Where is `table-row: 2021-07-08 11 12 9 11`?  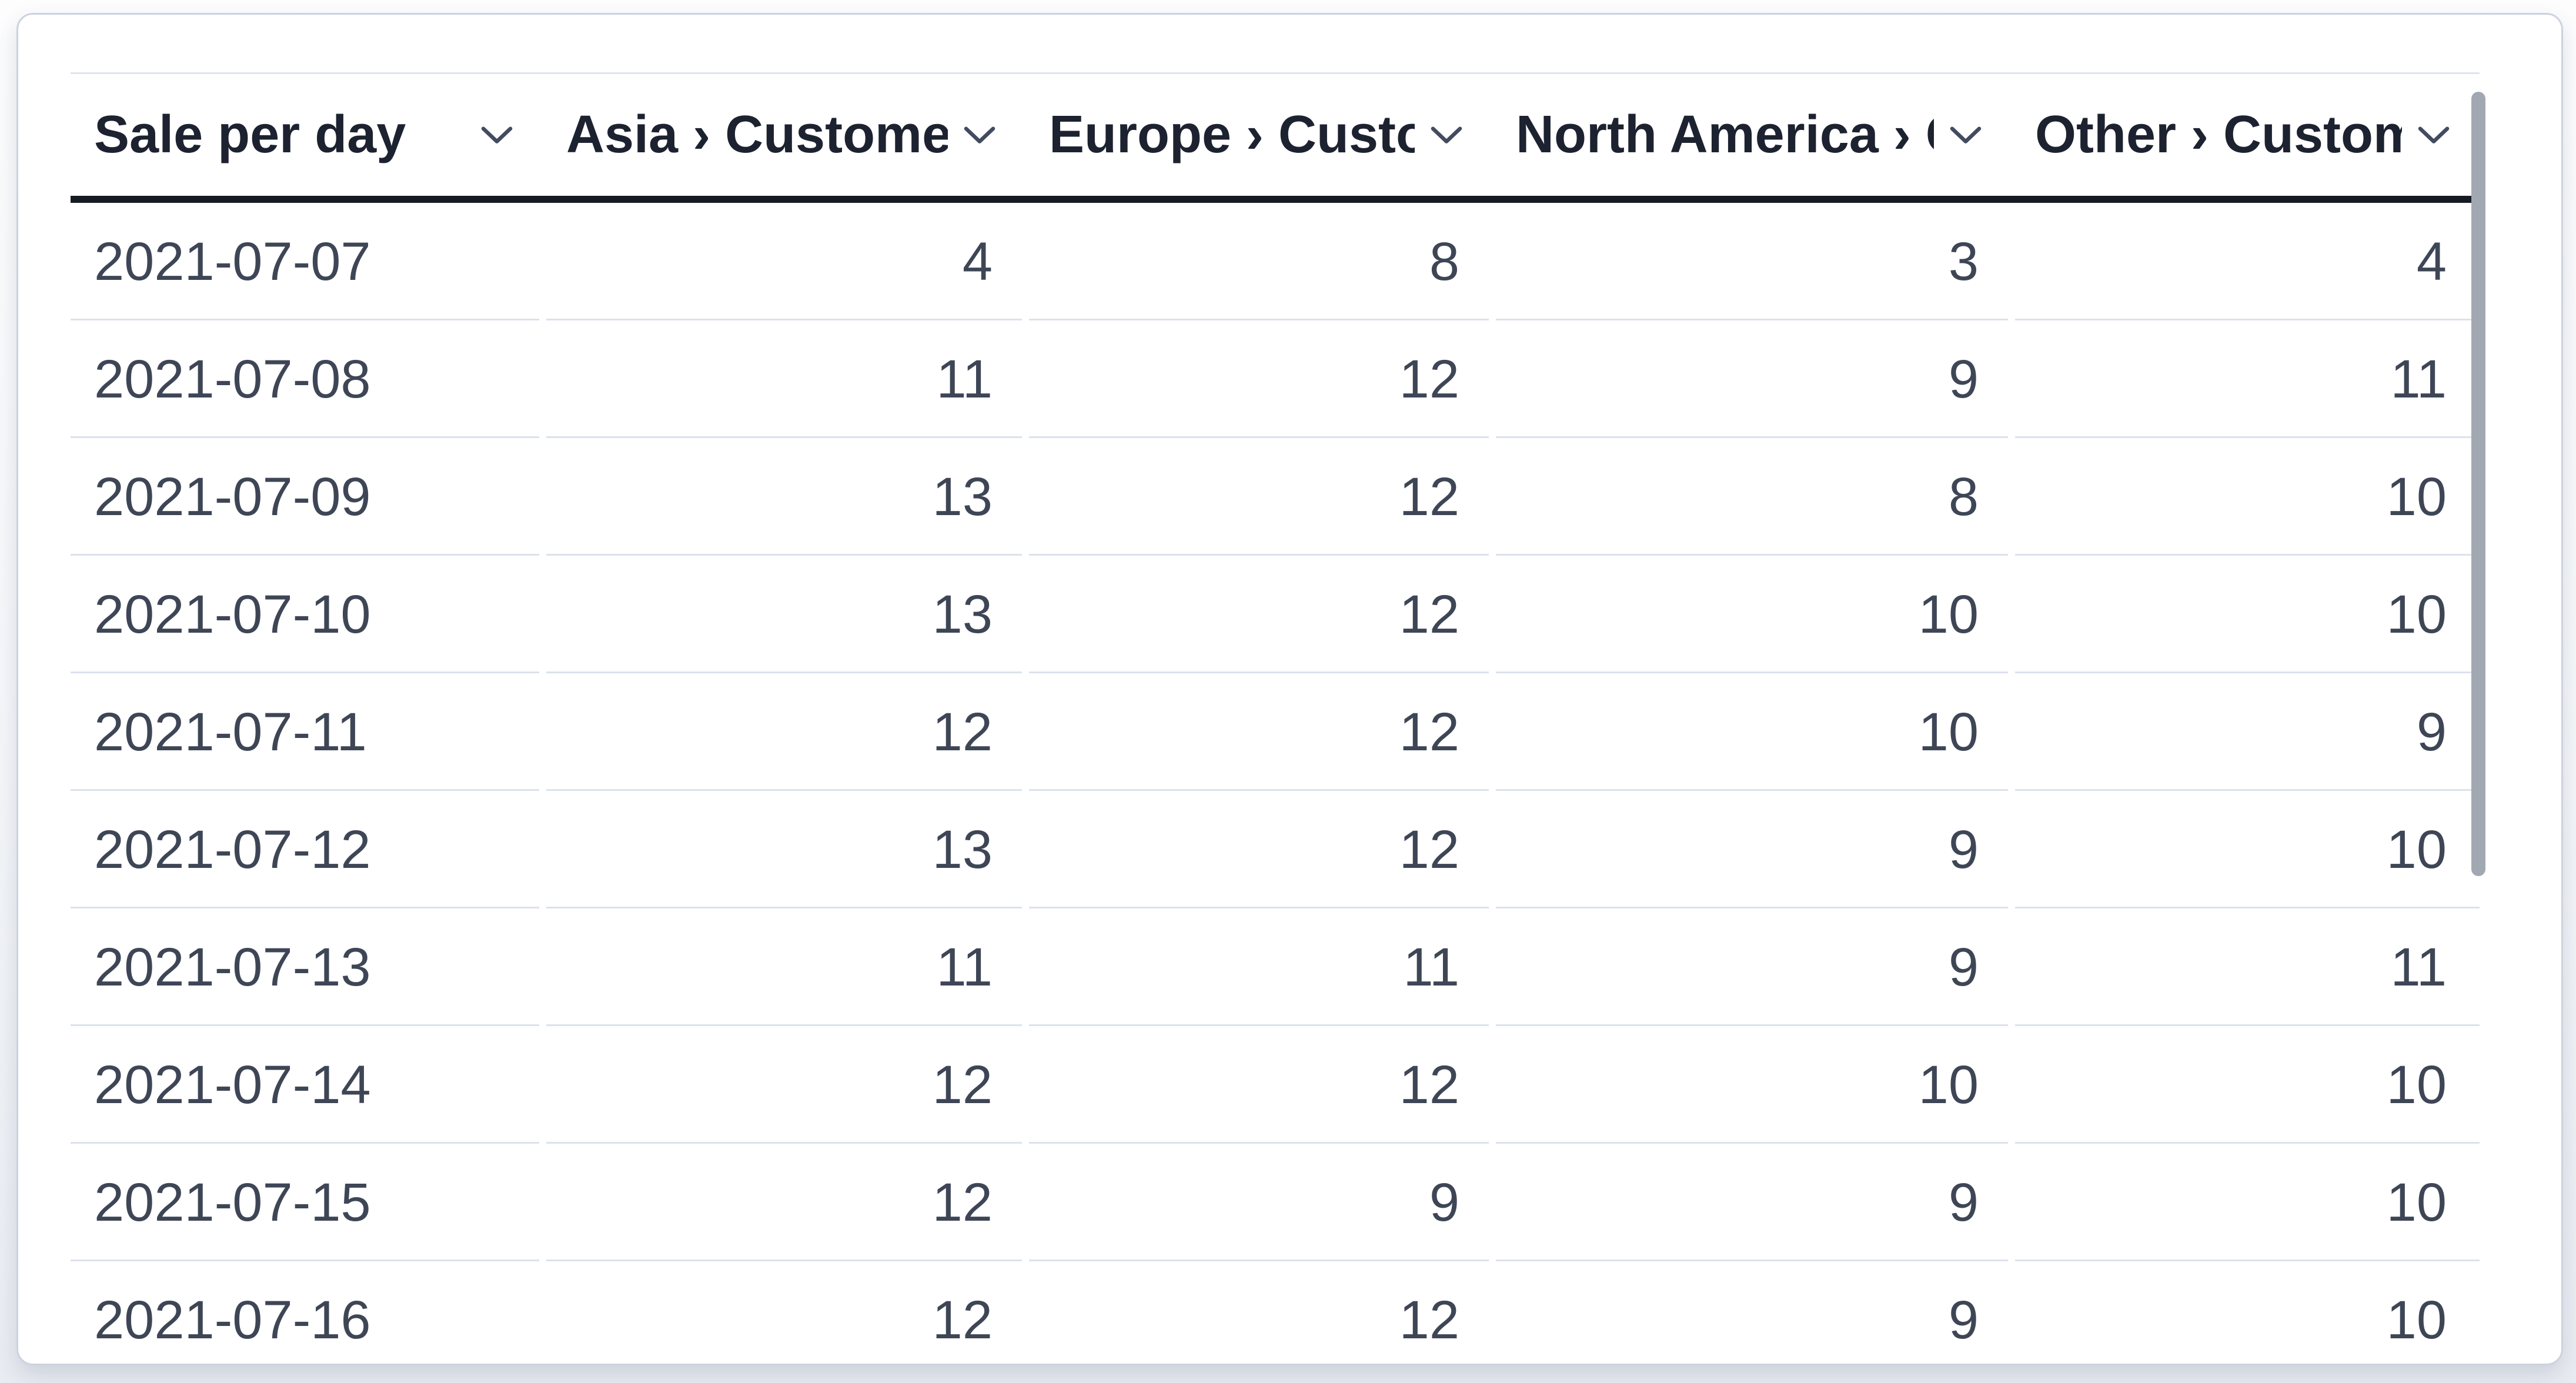 table-row: 2021-07-08 11 12 9 11 is located at coordinates (1275, 379).